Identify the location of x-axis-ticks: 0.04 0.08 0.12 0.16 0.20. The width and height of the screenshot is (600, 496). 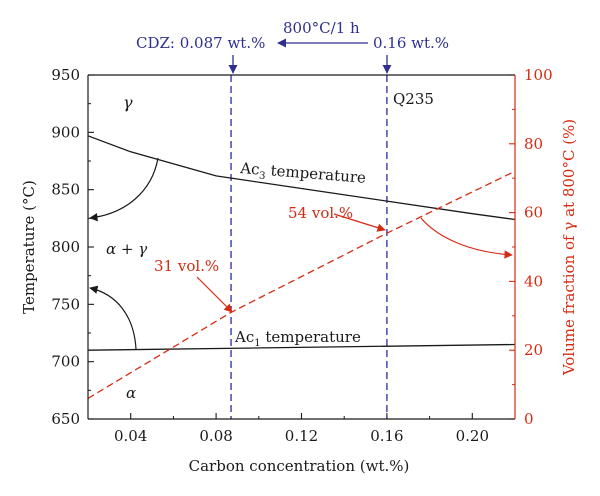
(301, 429).